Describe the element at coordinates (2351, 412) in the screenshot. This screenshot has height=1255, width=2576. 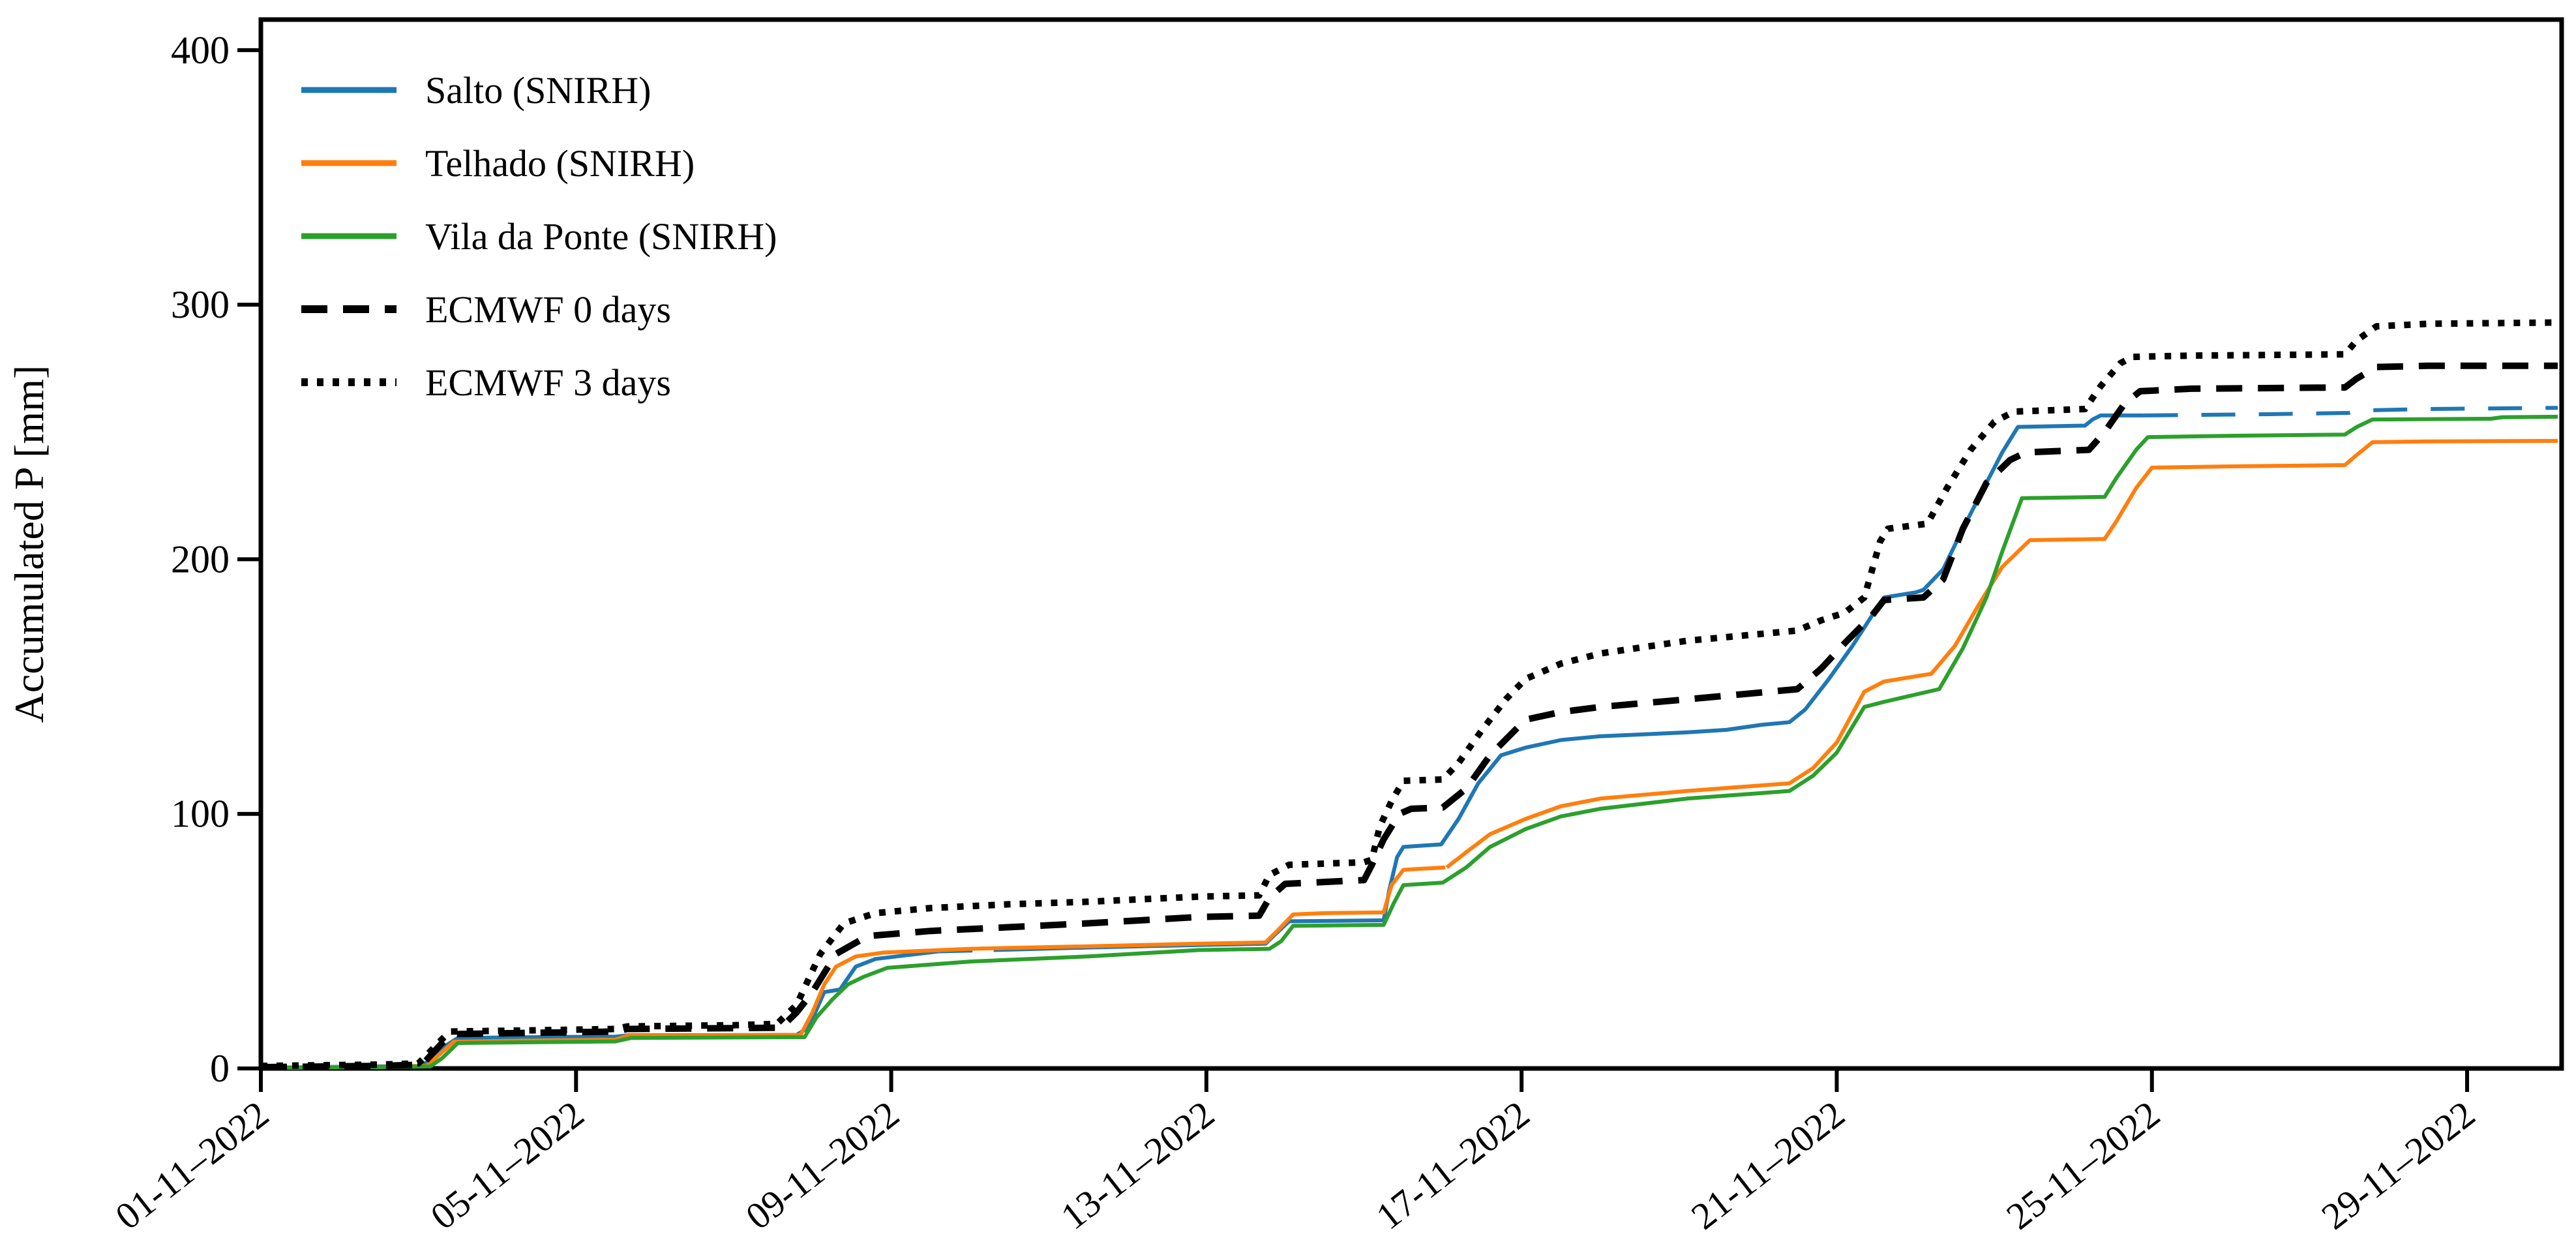
I see `series-salto-snirh-path-seg4` at that location.